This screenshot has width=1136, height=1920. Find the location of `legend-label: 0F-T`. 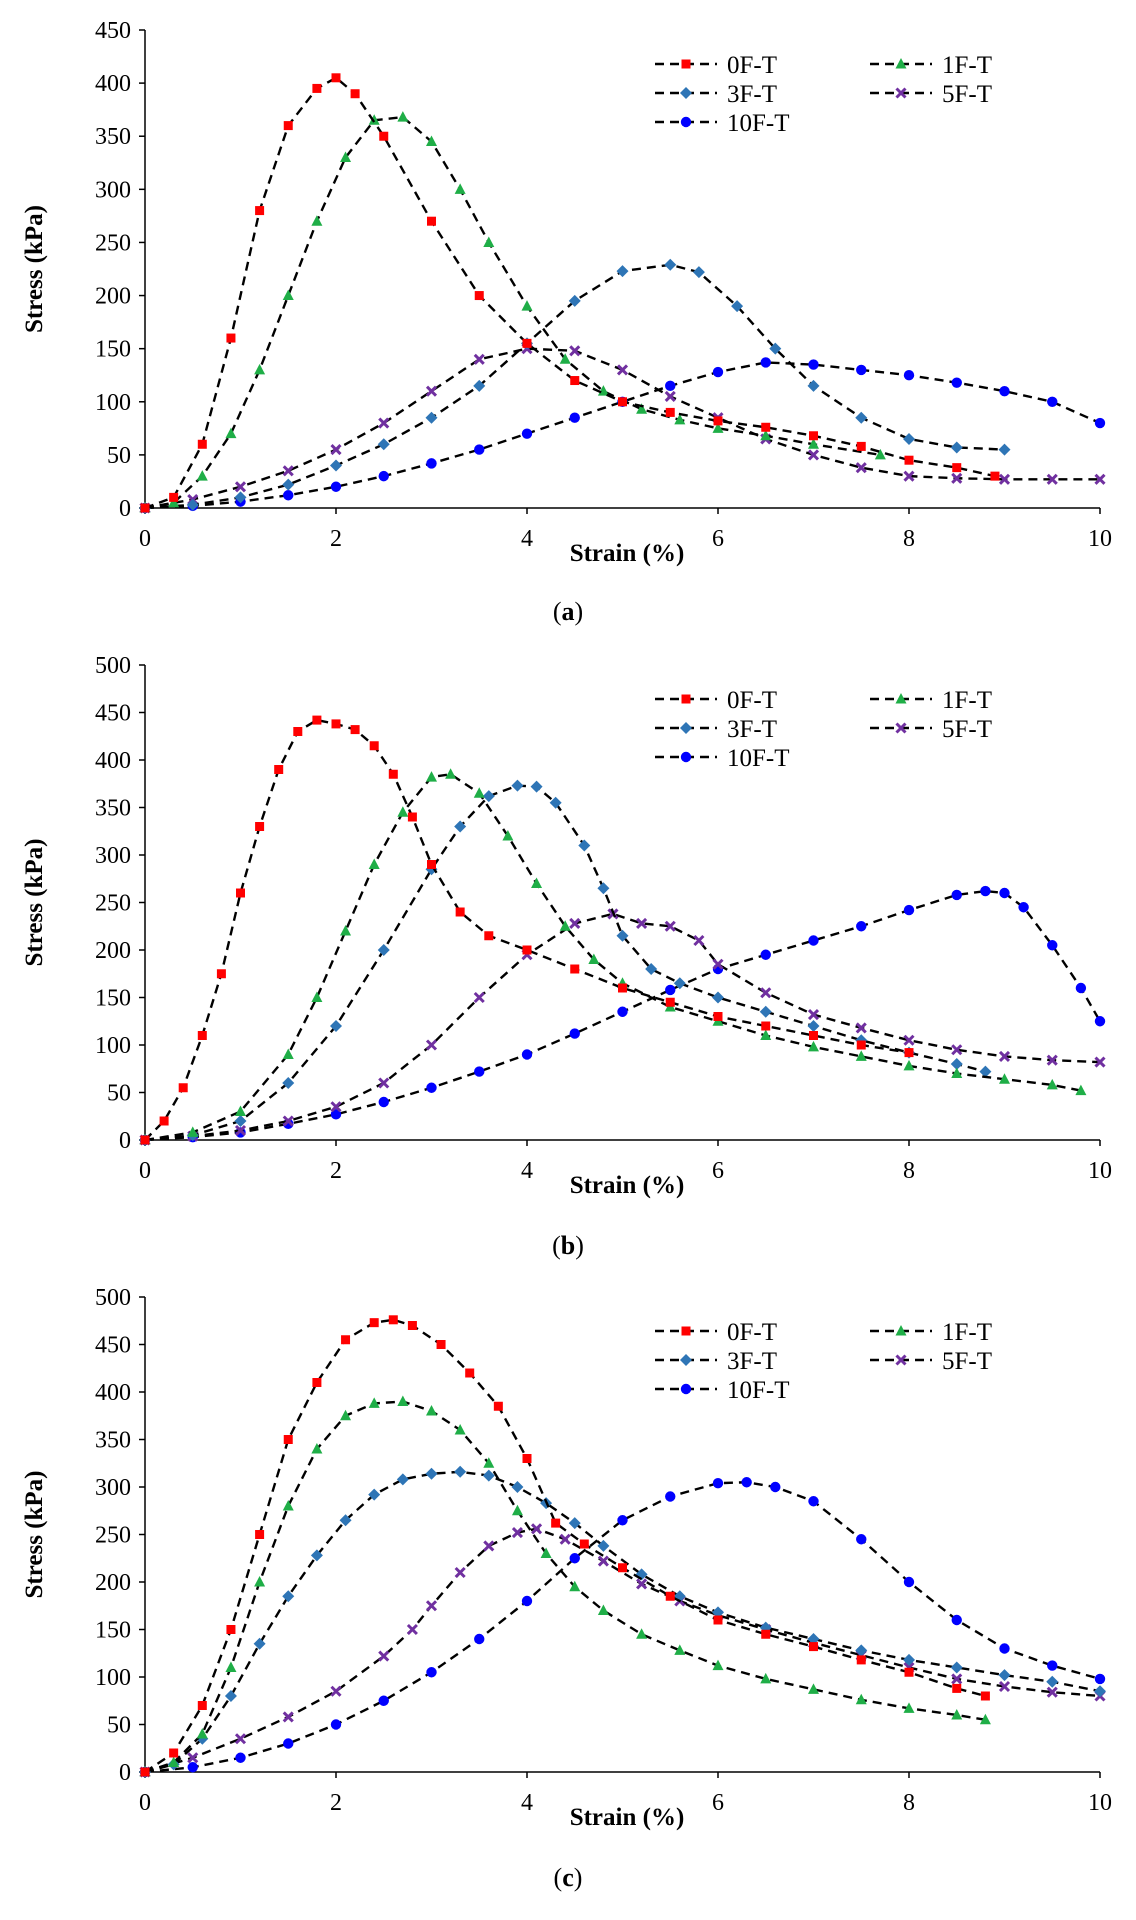

legend-label: 0F-T is located at coordinates (752, 1332).